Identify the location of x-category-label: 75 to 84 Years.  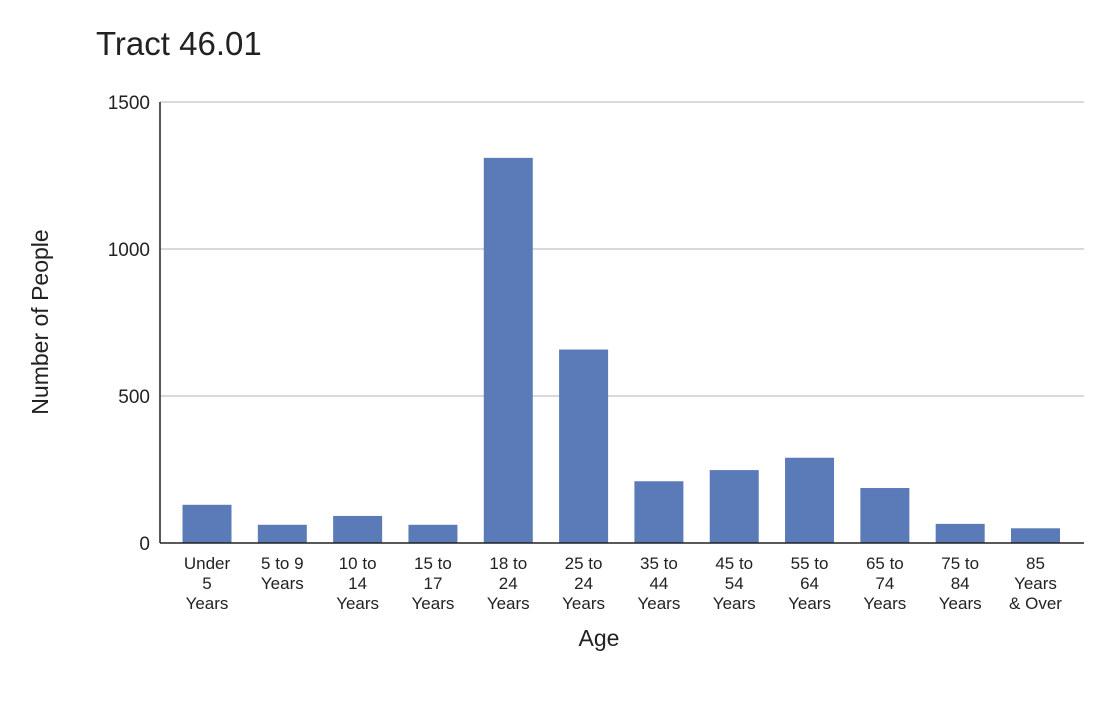
(960, 583).